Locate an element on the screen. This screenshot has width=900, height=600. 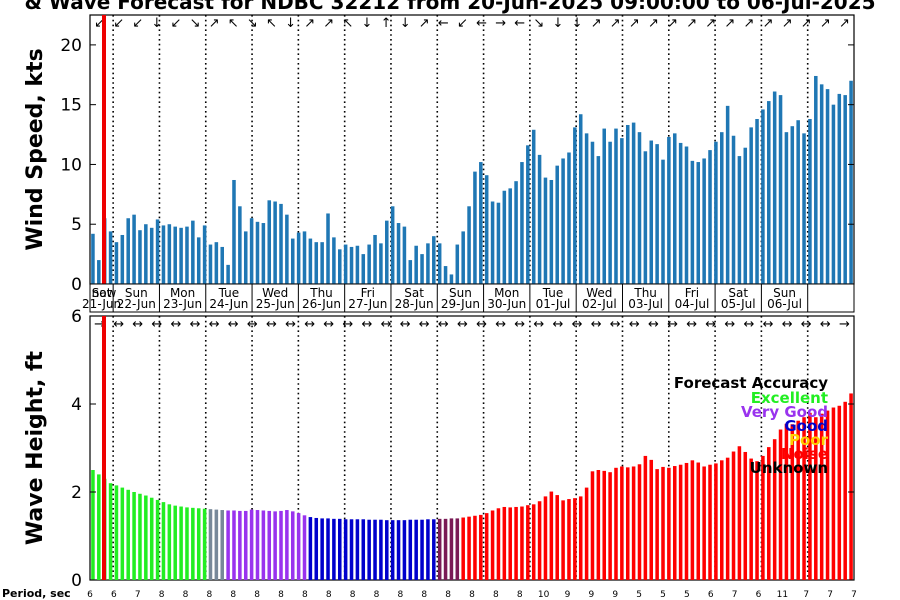
wave-ytick-label: 2 is located at coordinates (76, 493).